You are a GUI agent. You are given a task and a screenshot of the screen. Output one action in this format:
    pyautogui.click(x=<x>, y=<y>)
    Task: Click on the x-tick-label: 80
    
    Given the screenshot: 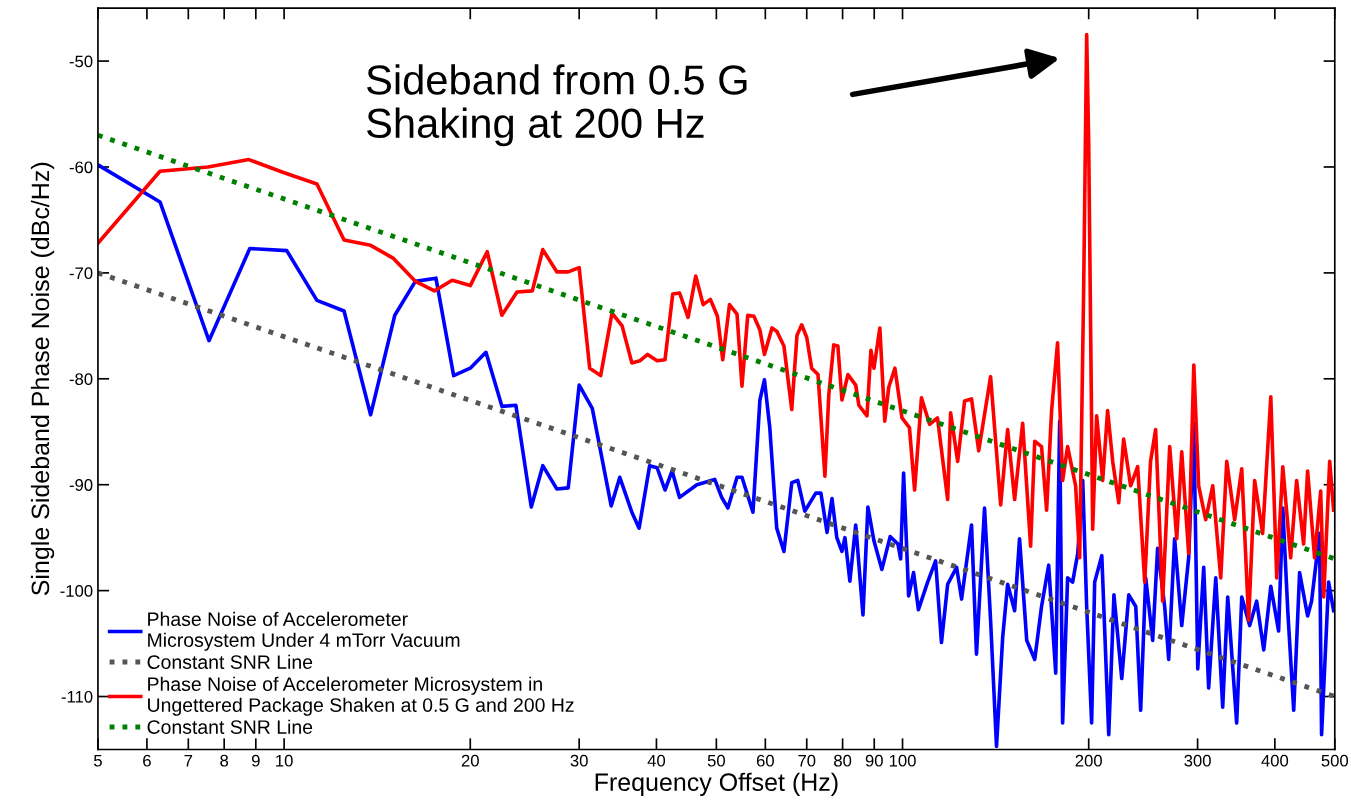 What is the action you would take?
    pyautogui.click(x=843, y=760)
    